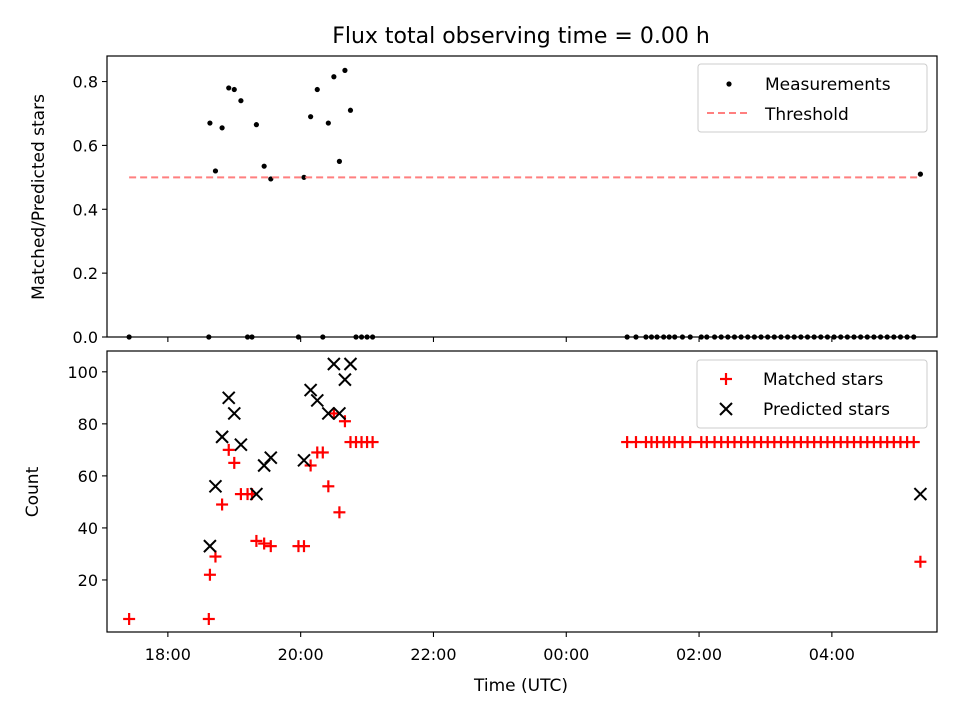  I want to click on top-y-axis-label: Matched/Predicted stars, so click(39, 197).